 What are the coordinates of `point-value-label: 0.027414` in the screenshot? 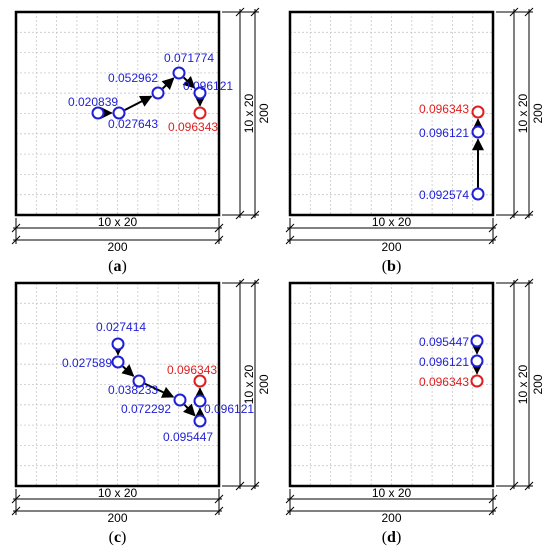 It's located at (121, 327).